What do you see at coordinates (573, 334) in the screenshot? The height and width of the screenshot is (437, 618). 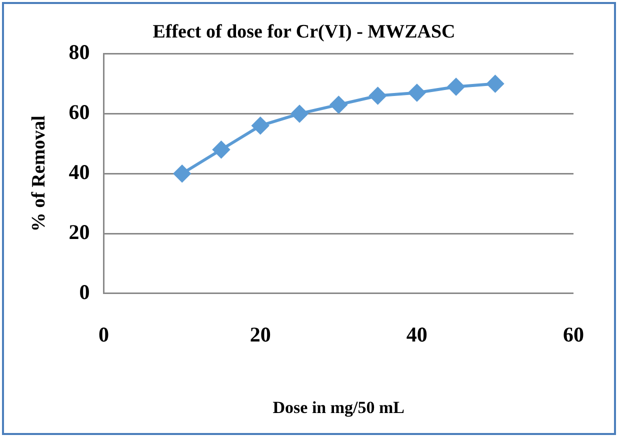 I see `x-tick-label: 60` at bounding box center [573, 334].